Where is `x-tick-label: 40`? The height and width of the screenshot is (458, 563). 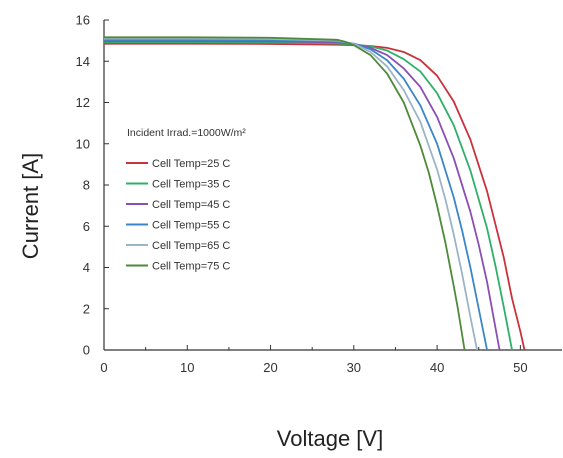
x-tick-label: 40 is located at coordinates (437, 367).